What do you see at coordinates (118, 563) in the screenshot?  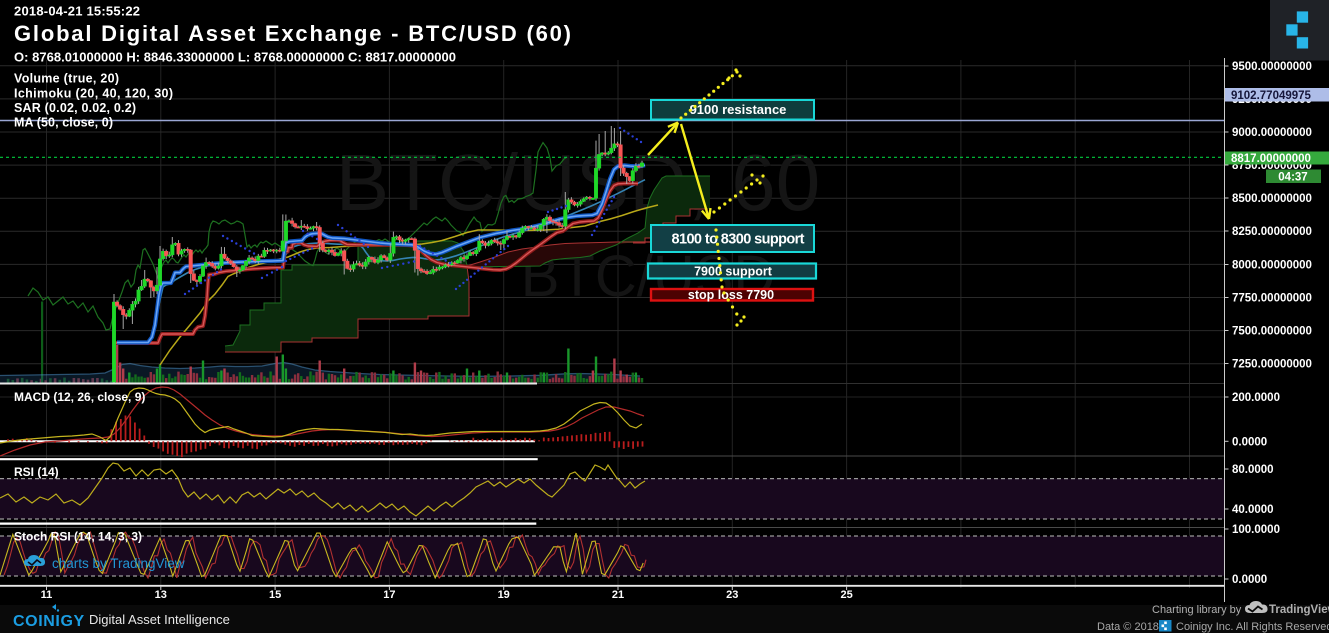 I see `svg-text: charts by TradingView` at bounding box center [118, 563].